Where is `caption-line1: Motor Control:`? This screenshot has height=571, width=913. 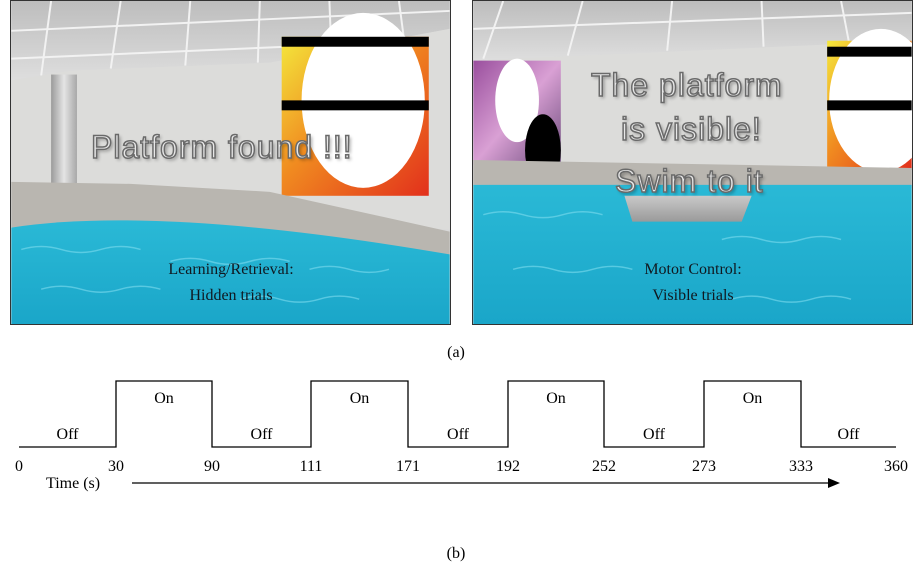 caption-line1: Motor Control: is located at coordinates (693, 269).